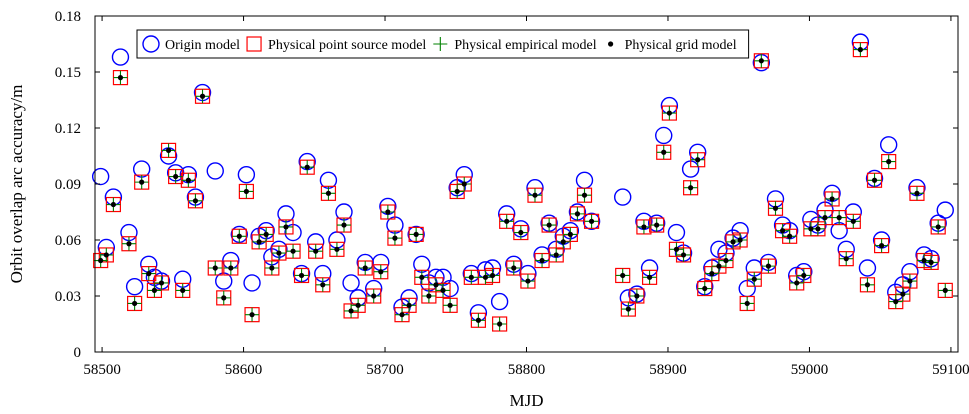 The height and width of the screenshot is (414, 969). What do you see at coordinates (68, 17) in the screenshot?
I see `y-tick-label: 0.18` at bounding box center [68, 17].